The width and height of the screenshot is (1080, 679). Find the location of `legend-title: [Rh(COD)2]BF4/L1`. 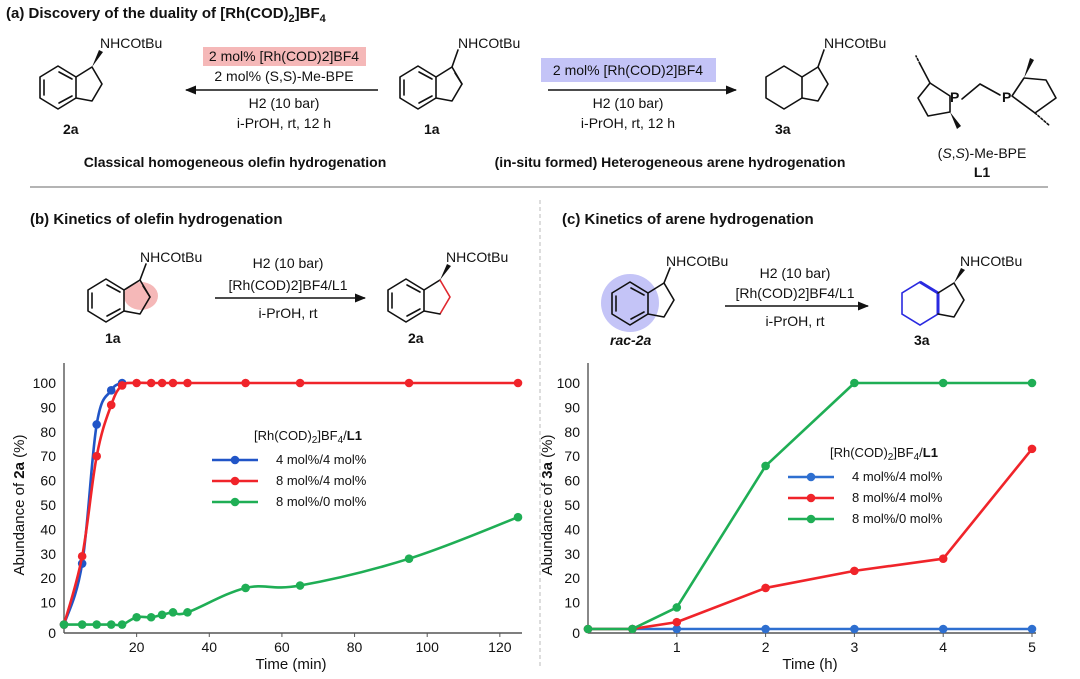

legend-title: [Rh(COD)2]BF4/L1 is located at coordinates (308, 437).